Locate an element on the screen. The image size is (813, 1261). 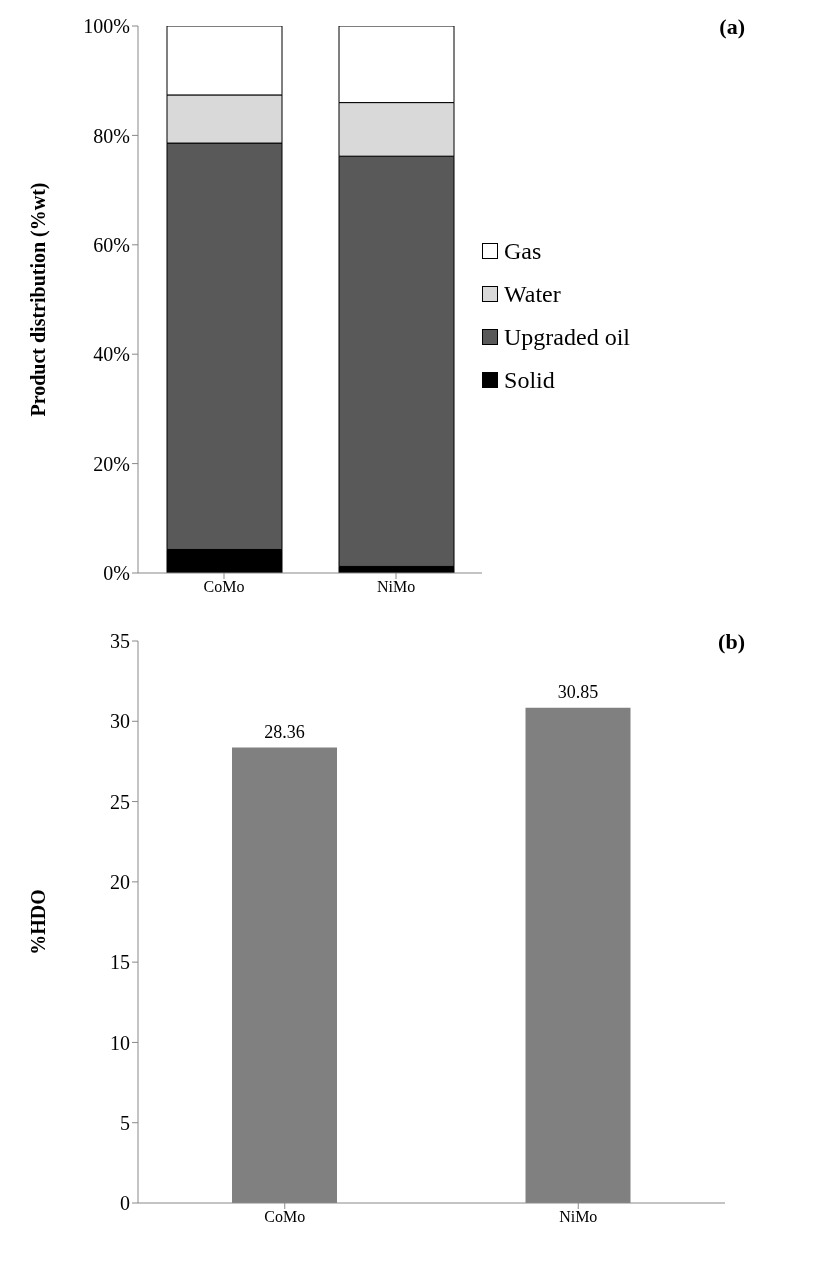
y-tick-label: 35 is located at coordinates (120, 641).